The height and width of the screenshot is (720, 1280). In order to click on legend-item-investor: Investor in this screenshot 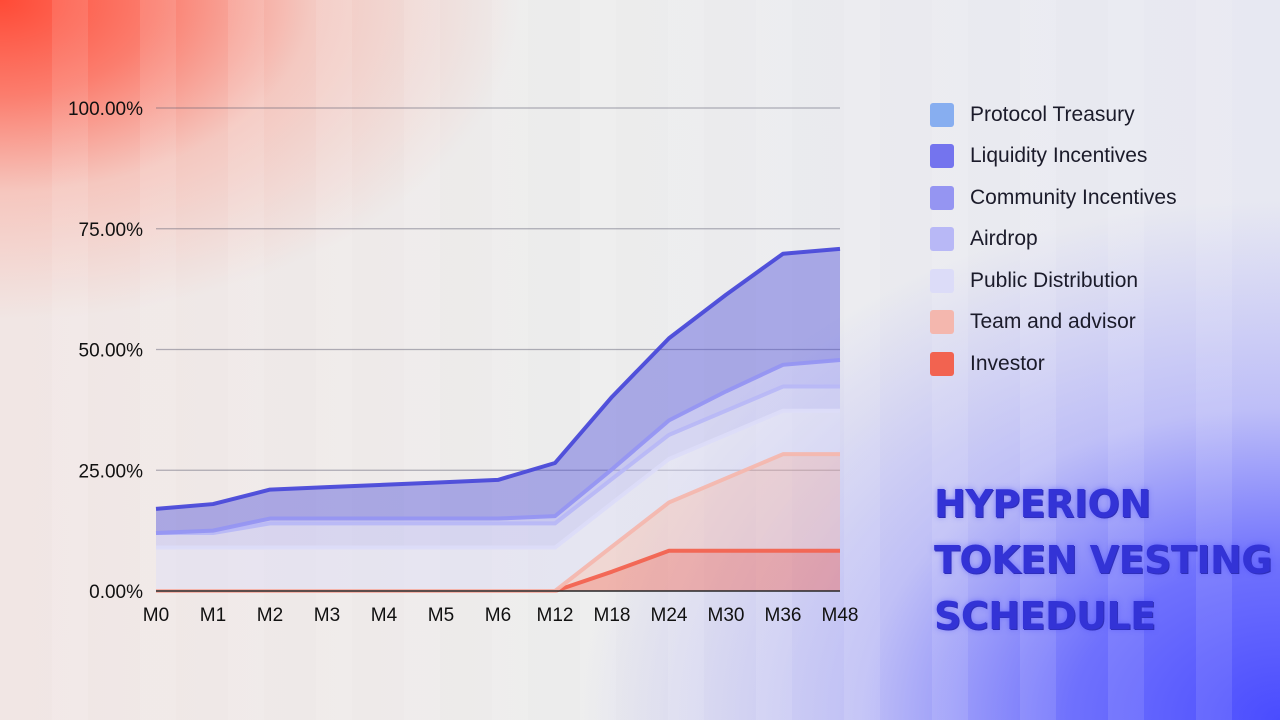, I will do `click(1053, 364)`.